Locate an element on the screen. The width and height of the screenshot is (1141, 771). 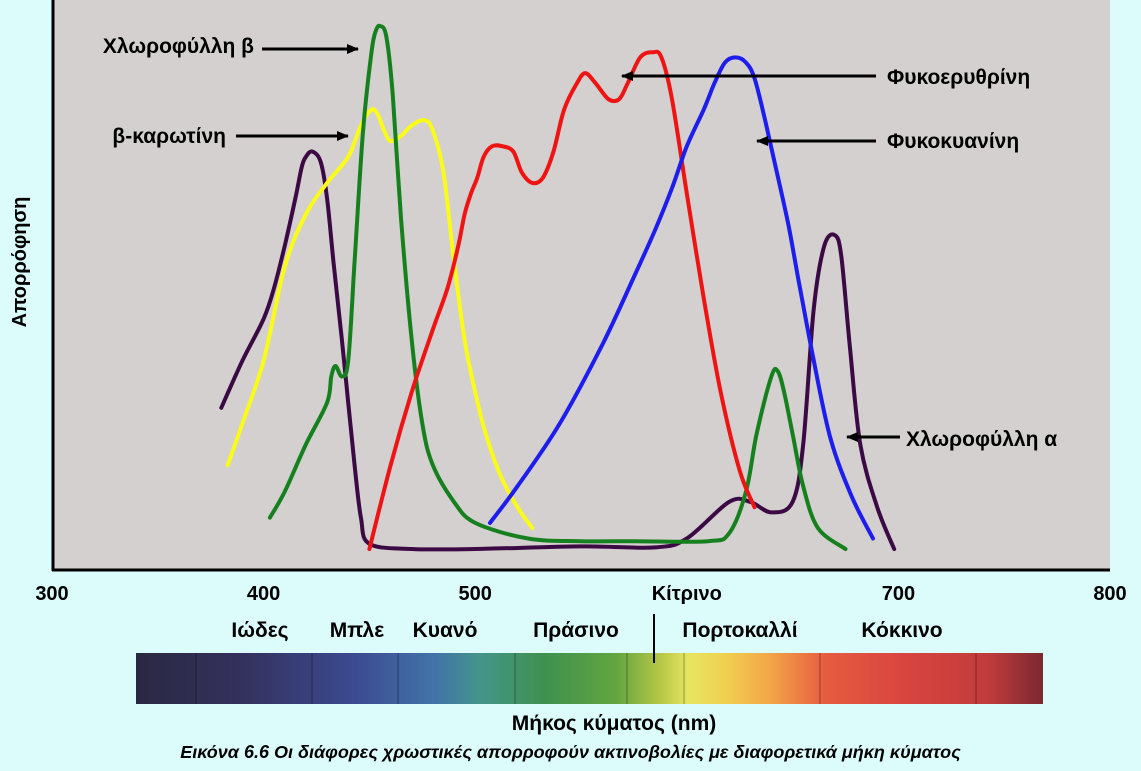
spectrum-dividers is located at coordinates (586, 678).